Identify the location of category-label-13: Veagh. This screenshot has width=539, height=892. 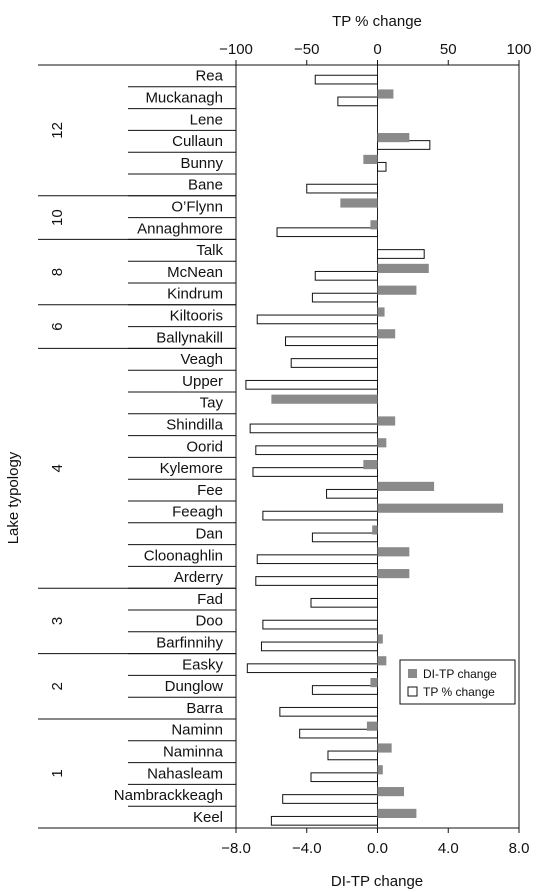
(201, 359).